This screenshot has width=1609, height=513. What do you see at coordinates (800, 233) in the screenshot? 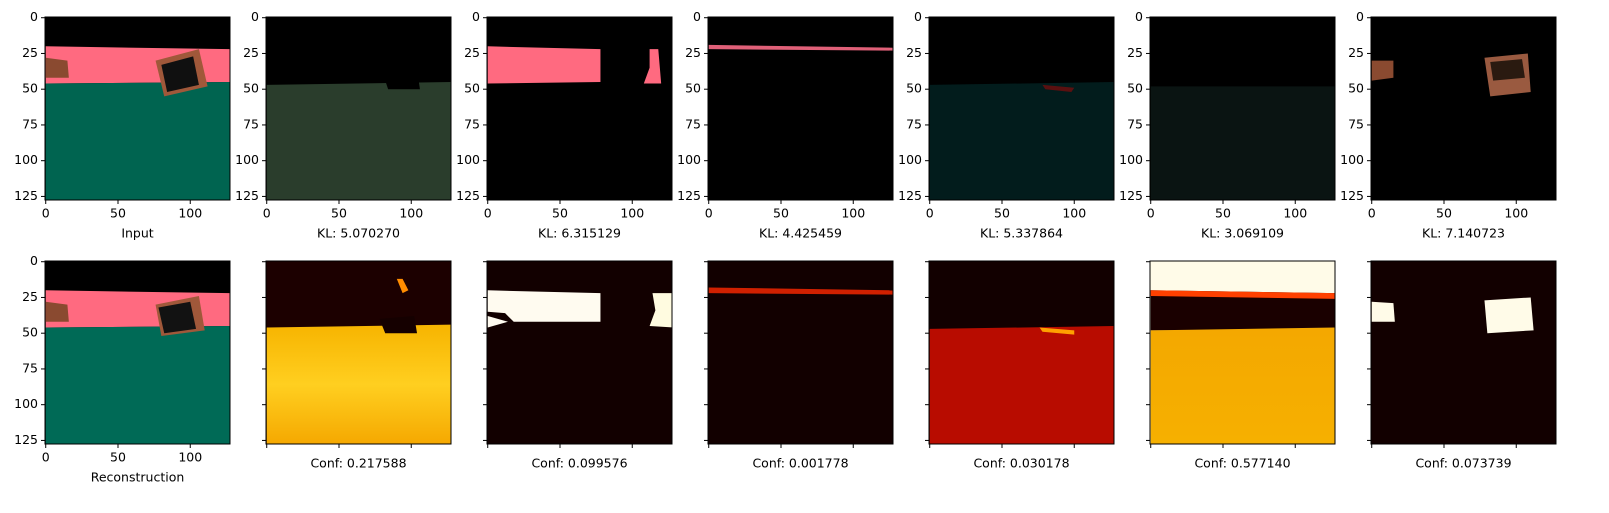
I see `panel-caption: KL: 4.425459` at bounding box center [800, 233].